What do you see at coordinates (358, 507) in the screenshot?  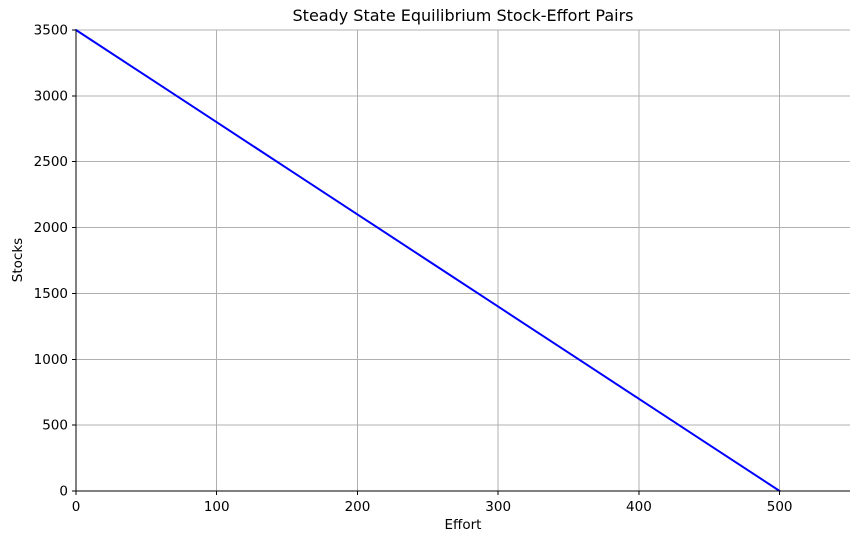 I see `x-tick-label: 200` at bounding box center [358, 507].